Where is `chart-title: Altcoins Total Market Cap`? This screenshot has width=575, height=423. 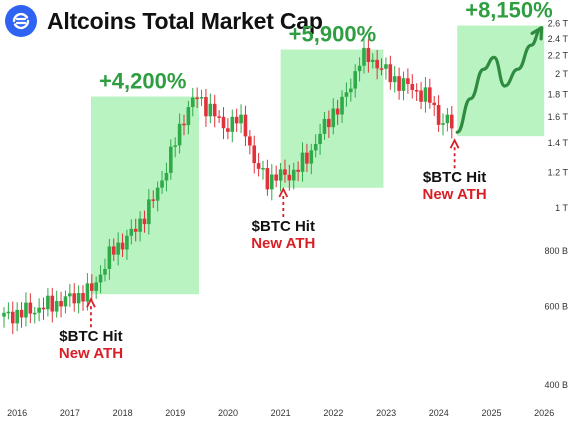 chart-title: Altcoins Total Market Cap is located at coordinates (185, 20).